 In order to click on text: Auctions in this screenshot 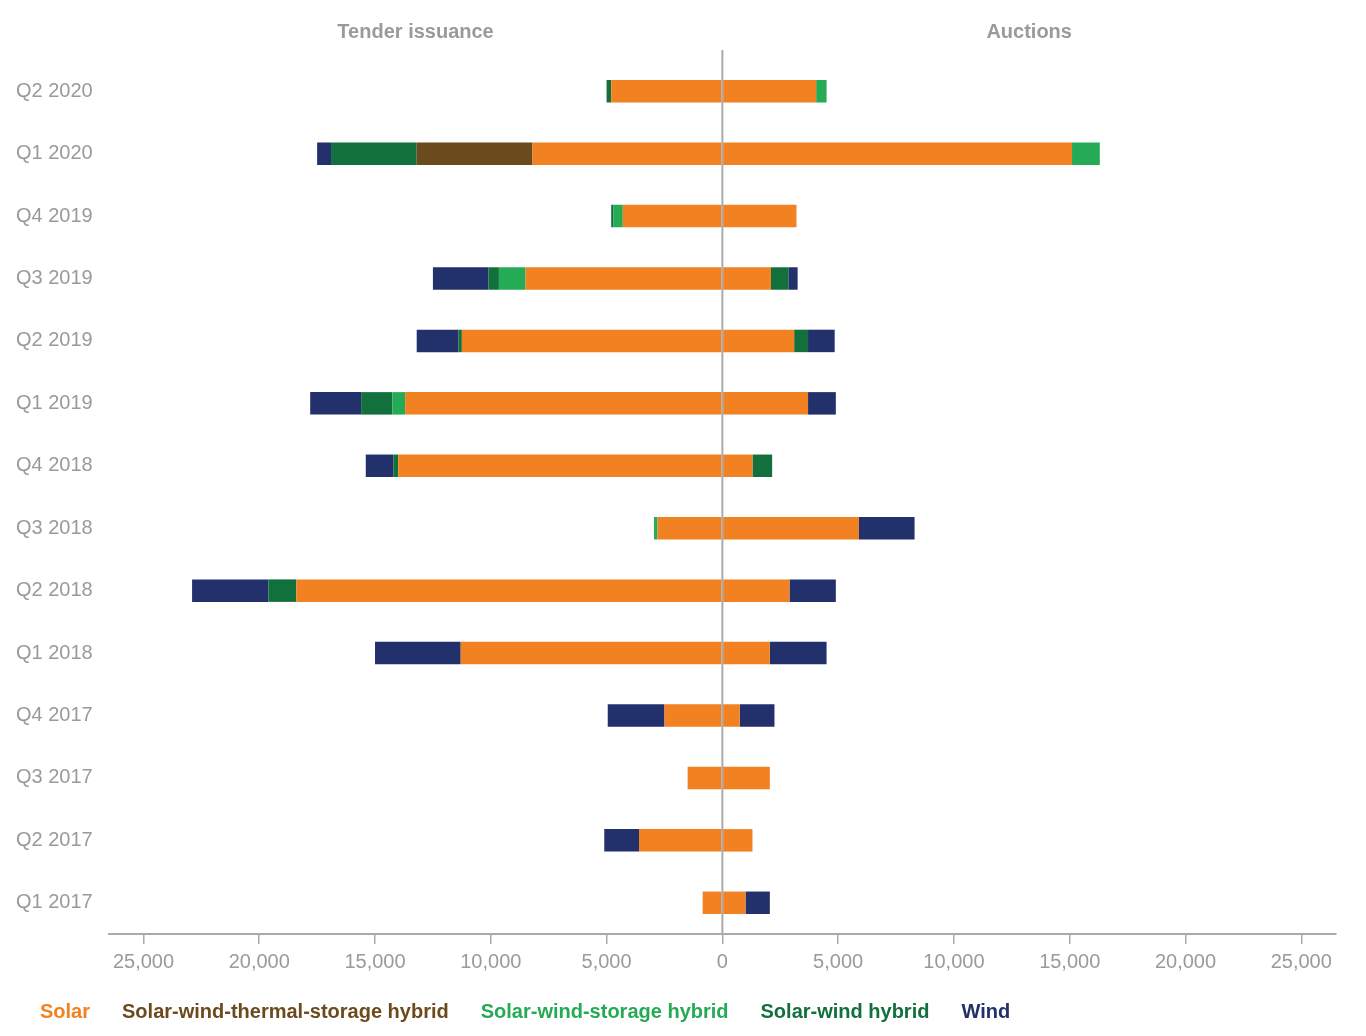, I will do `click(1029, 30)`.